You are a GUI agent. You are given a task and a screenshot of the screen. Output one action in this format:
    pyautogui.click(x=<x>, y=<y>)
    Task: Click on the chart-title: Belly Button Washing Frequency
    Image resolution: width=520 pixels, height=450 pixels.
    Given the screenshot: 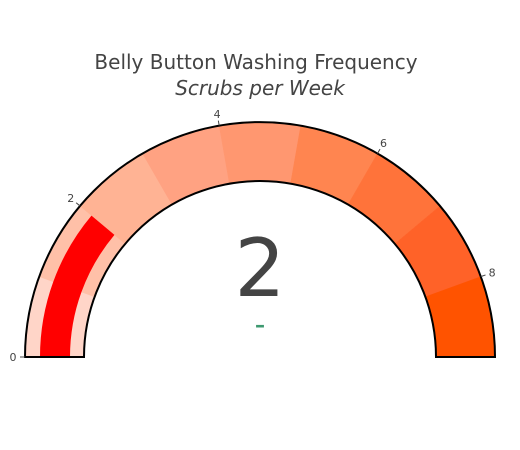 What is the action you would take?
    pyautogui.click(x=255, y=62)
    